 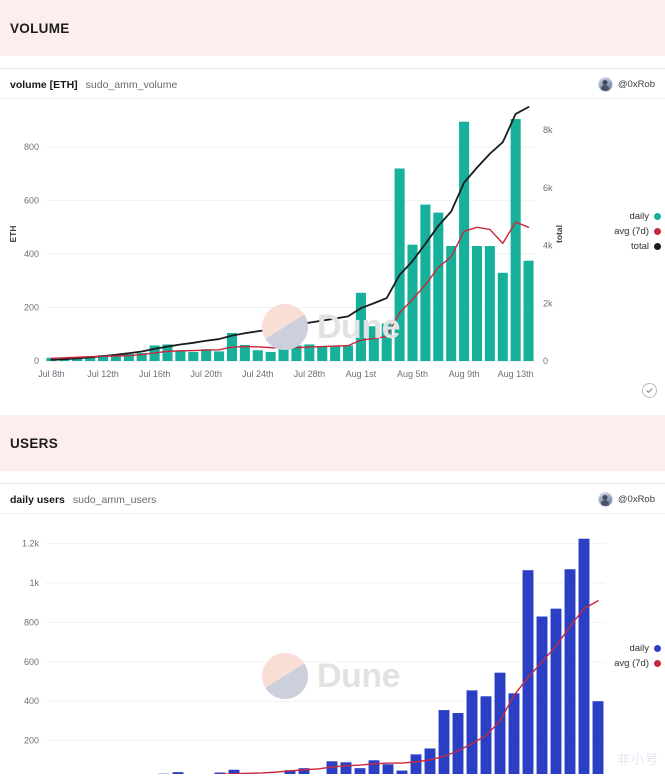 I want to click on volume-ytick-label: 0, so click(x=36, y=361).